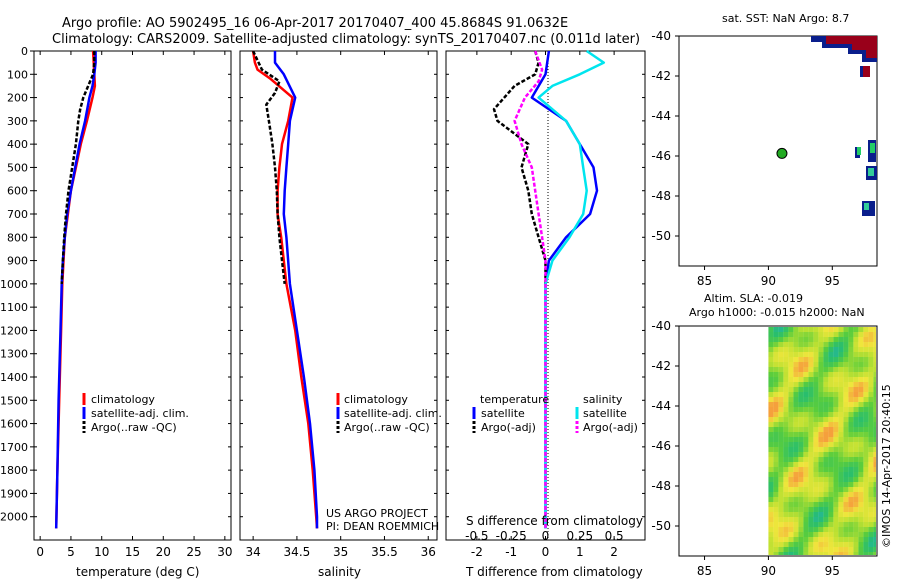  I want to click on project-annotation: US ARGO PROJECT, so click(377, 513).